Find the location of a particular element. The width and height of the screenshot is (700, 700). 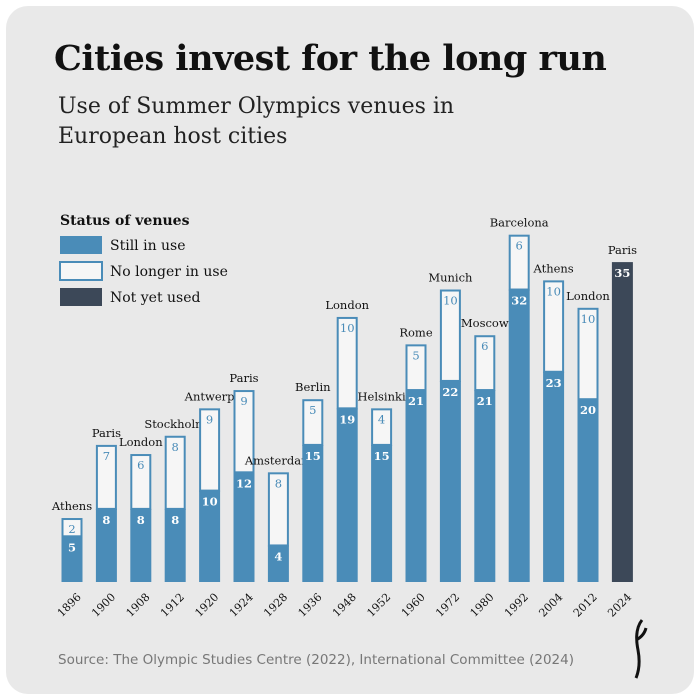

value-label: 7 is located at coordinates (106, 456).